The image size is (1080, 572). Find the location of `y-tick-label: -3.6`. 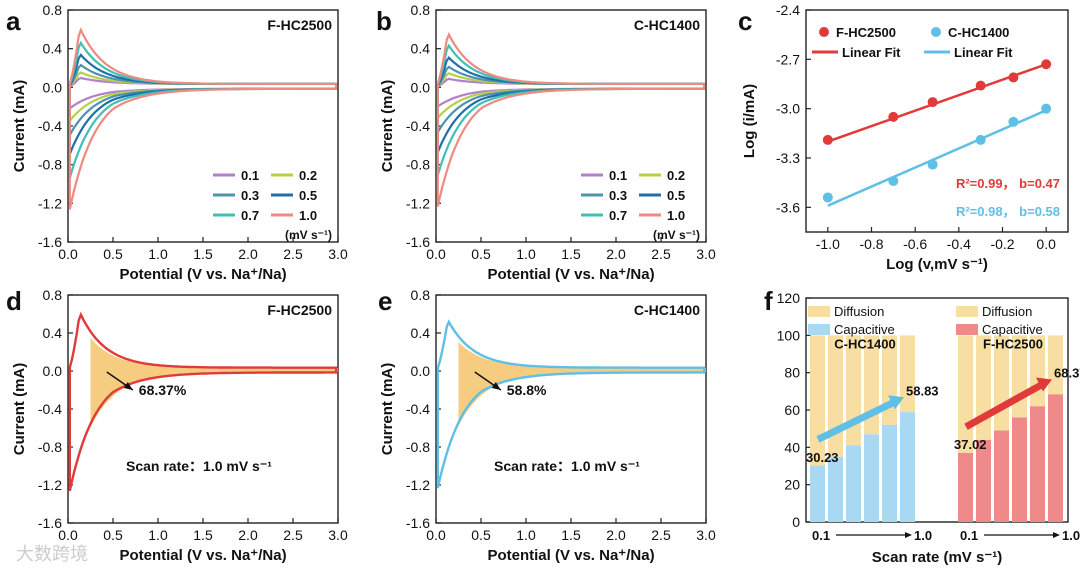

y-tick-label: -3.6 is located at coordinates (788, 207).